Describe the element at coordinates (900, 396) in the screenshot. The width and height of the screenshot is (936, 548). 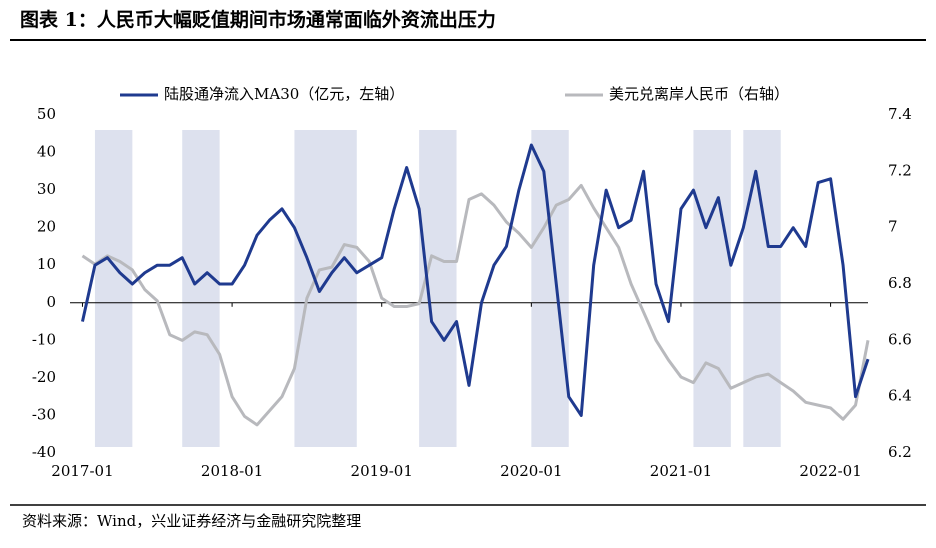
I see `y2-tick-label: 6.4` at that location.